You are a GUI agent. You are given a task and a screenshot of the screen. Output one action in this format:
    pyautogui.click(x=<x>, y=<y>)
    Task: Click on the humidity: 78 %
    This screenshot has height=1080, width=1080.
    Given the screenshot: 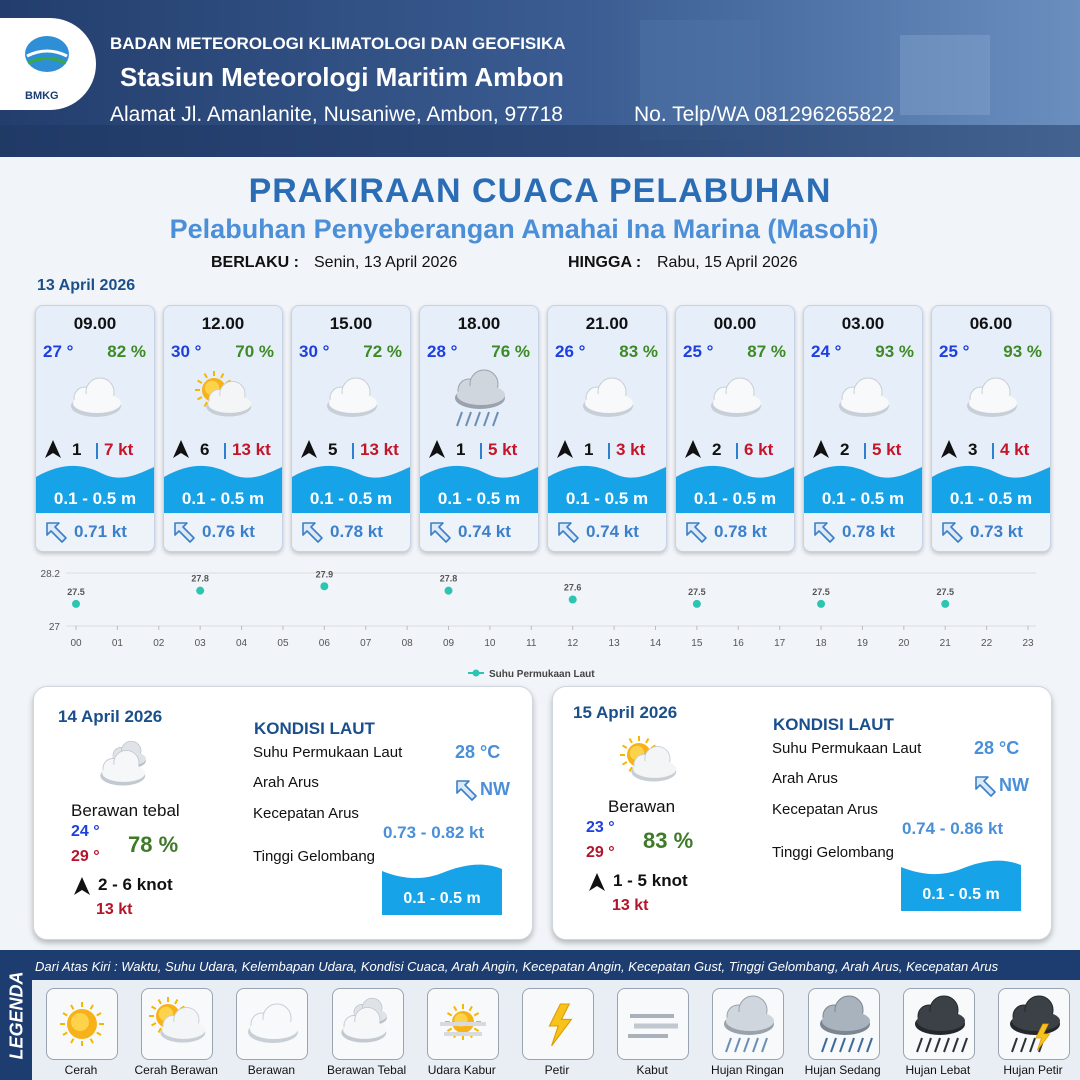 What is the action you would take?
    pyautogui.click(x=153, y=844)
    